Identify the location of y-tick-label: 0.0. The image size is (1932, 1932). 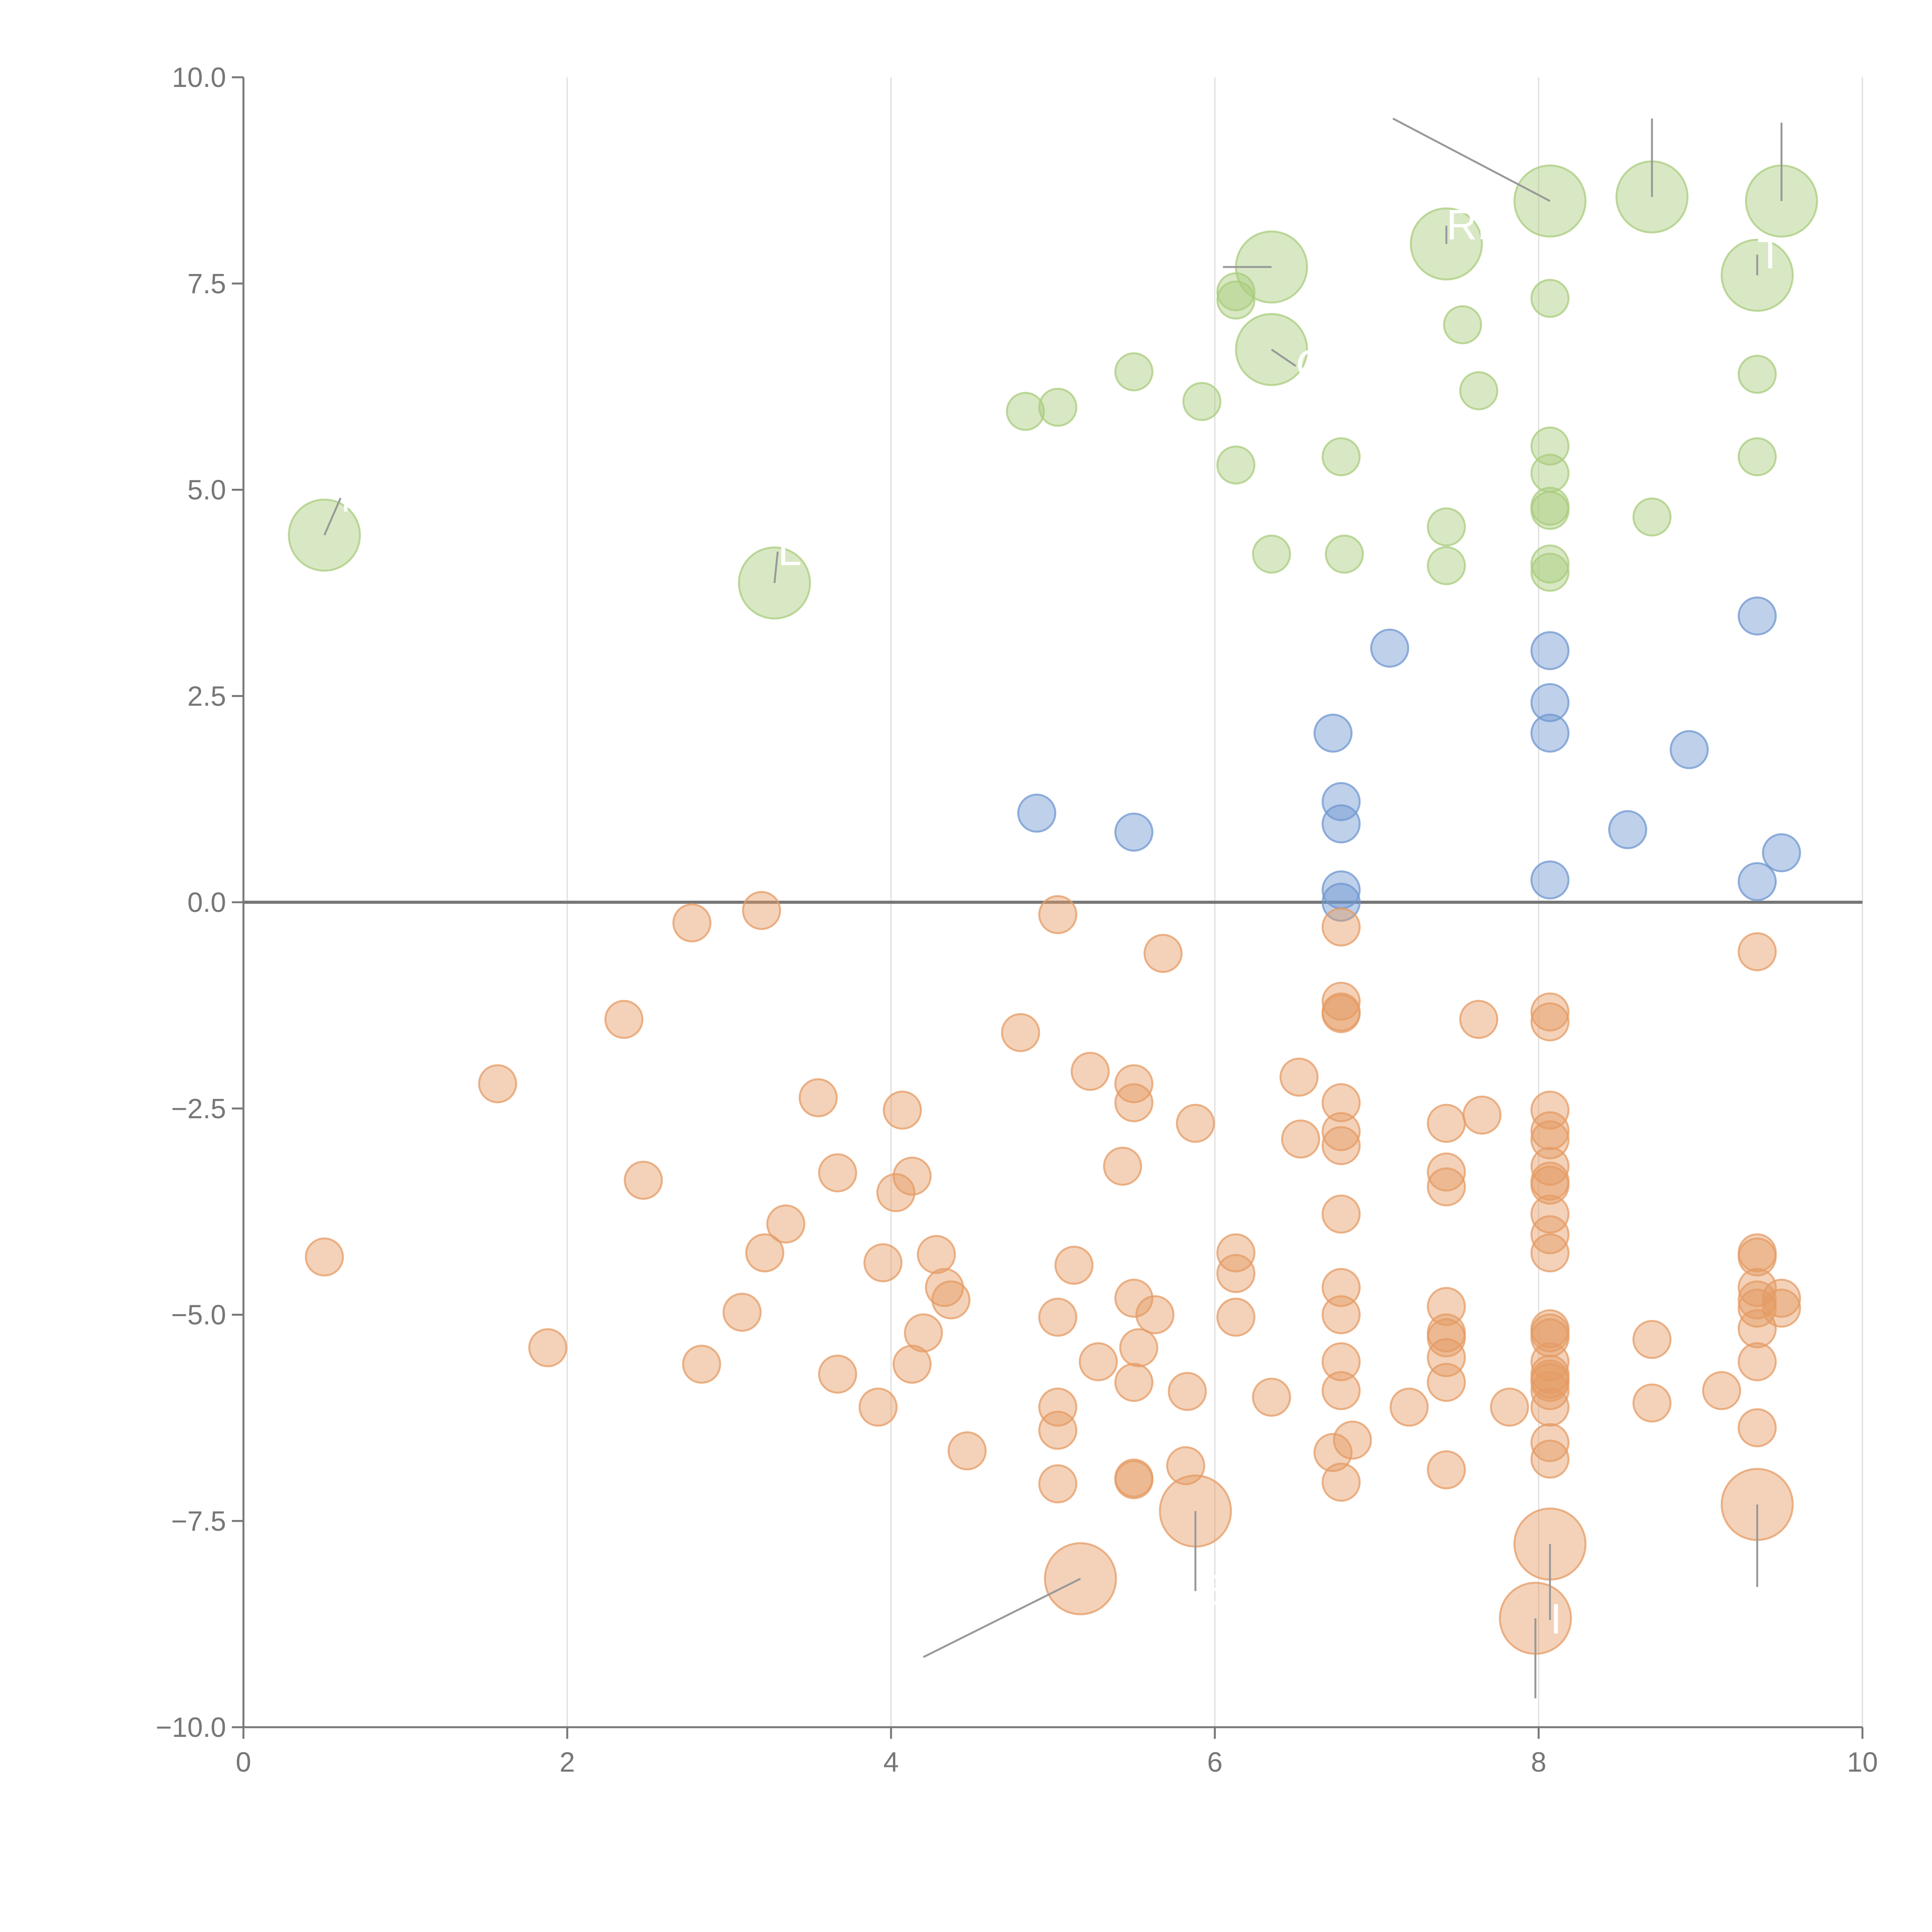
(207, 903).